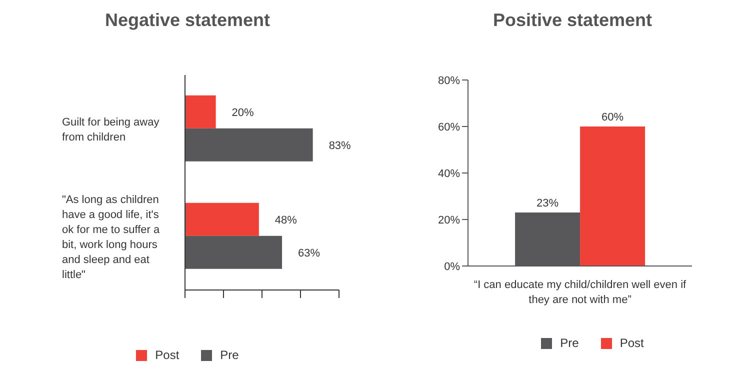 This screenshot has width=751, height=366. I want to click on y-tick-label: 40%, so click(449, 174).